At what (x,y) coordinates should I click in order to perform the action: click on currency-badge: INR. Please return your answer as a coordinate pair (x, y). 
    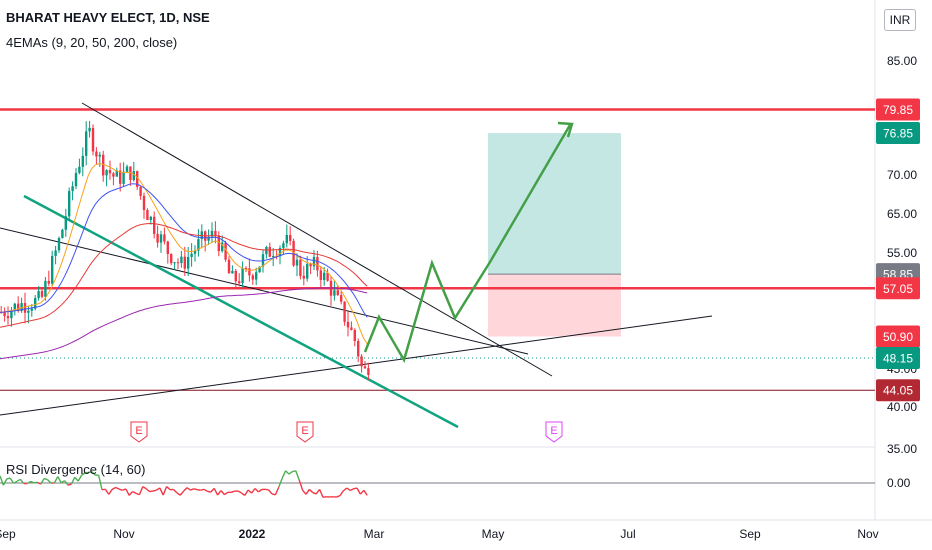
    Looking at the image, I should click on (900, 20).